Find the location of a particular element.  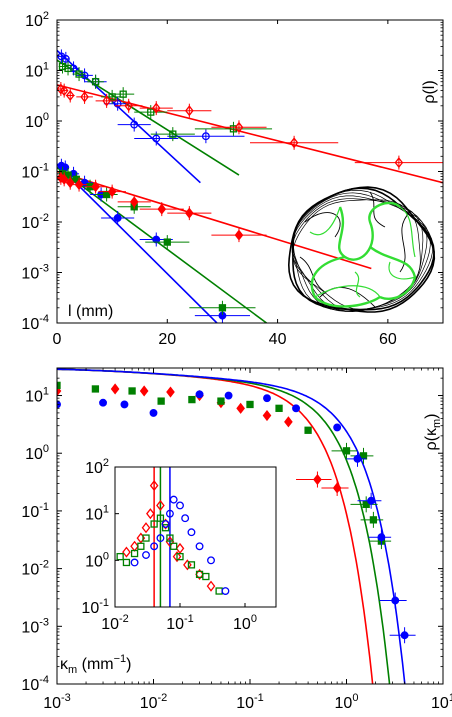

bottom-ytick-label: 10¹ is located at coordinates (37, 396).